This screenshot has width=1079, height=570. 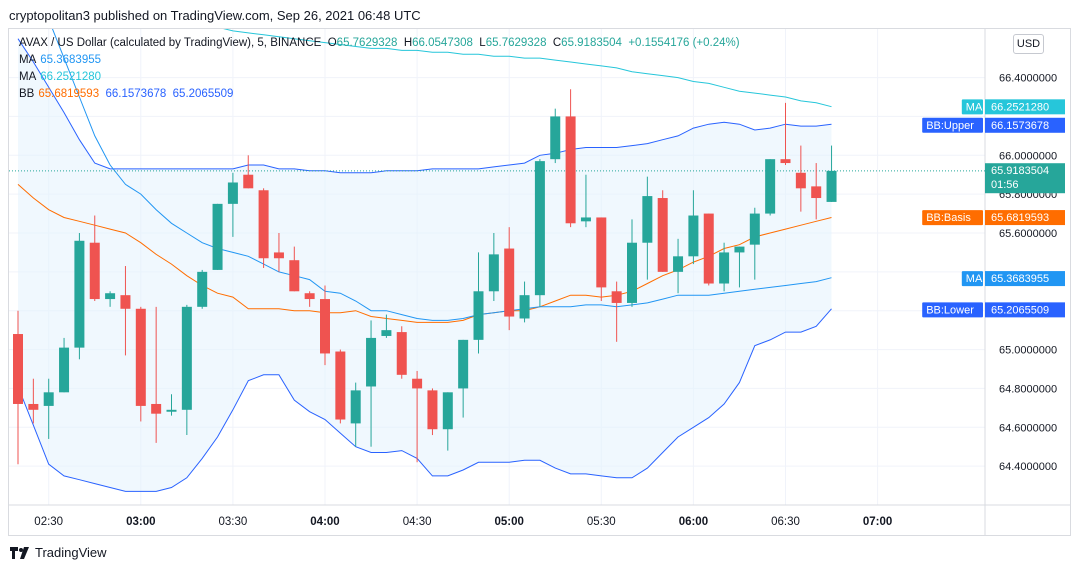 I want to click on time-tick-label: 03:00, so click(x=140, y=522).